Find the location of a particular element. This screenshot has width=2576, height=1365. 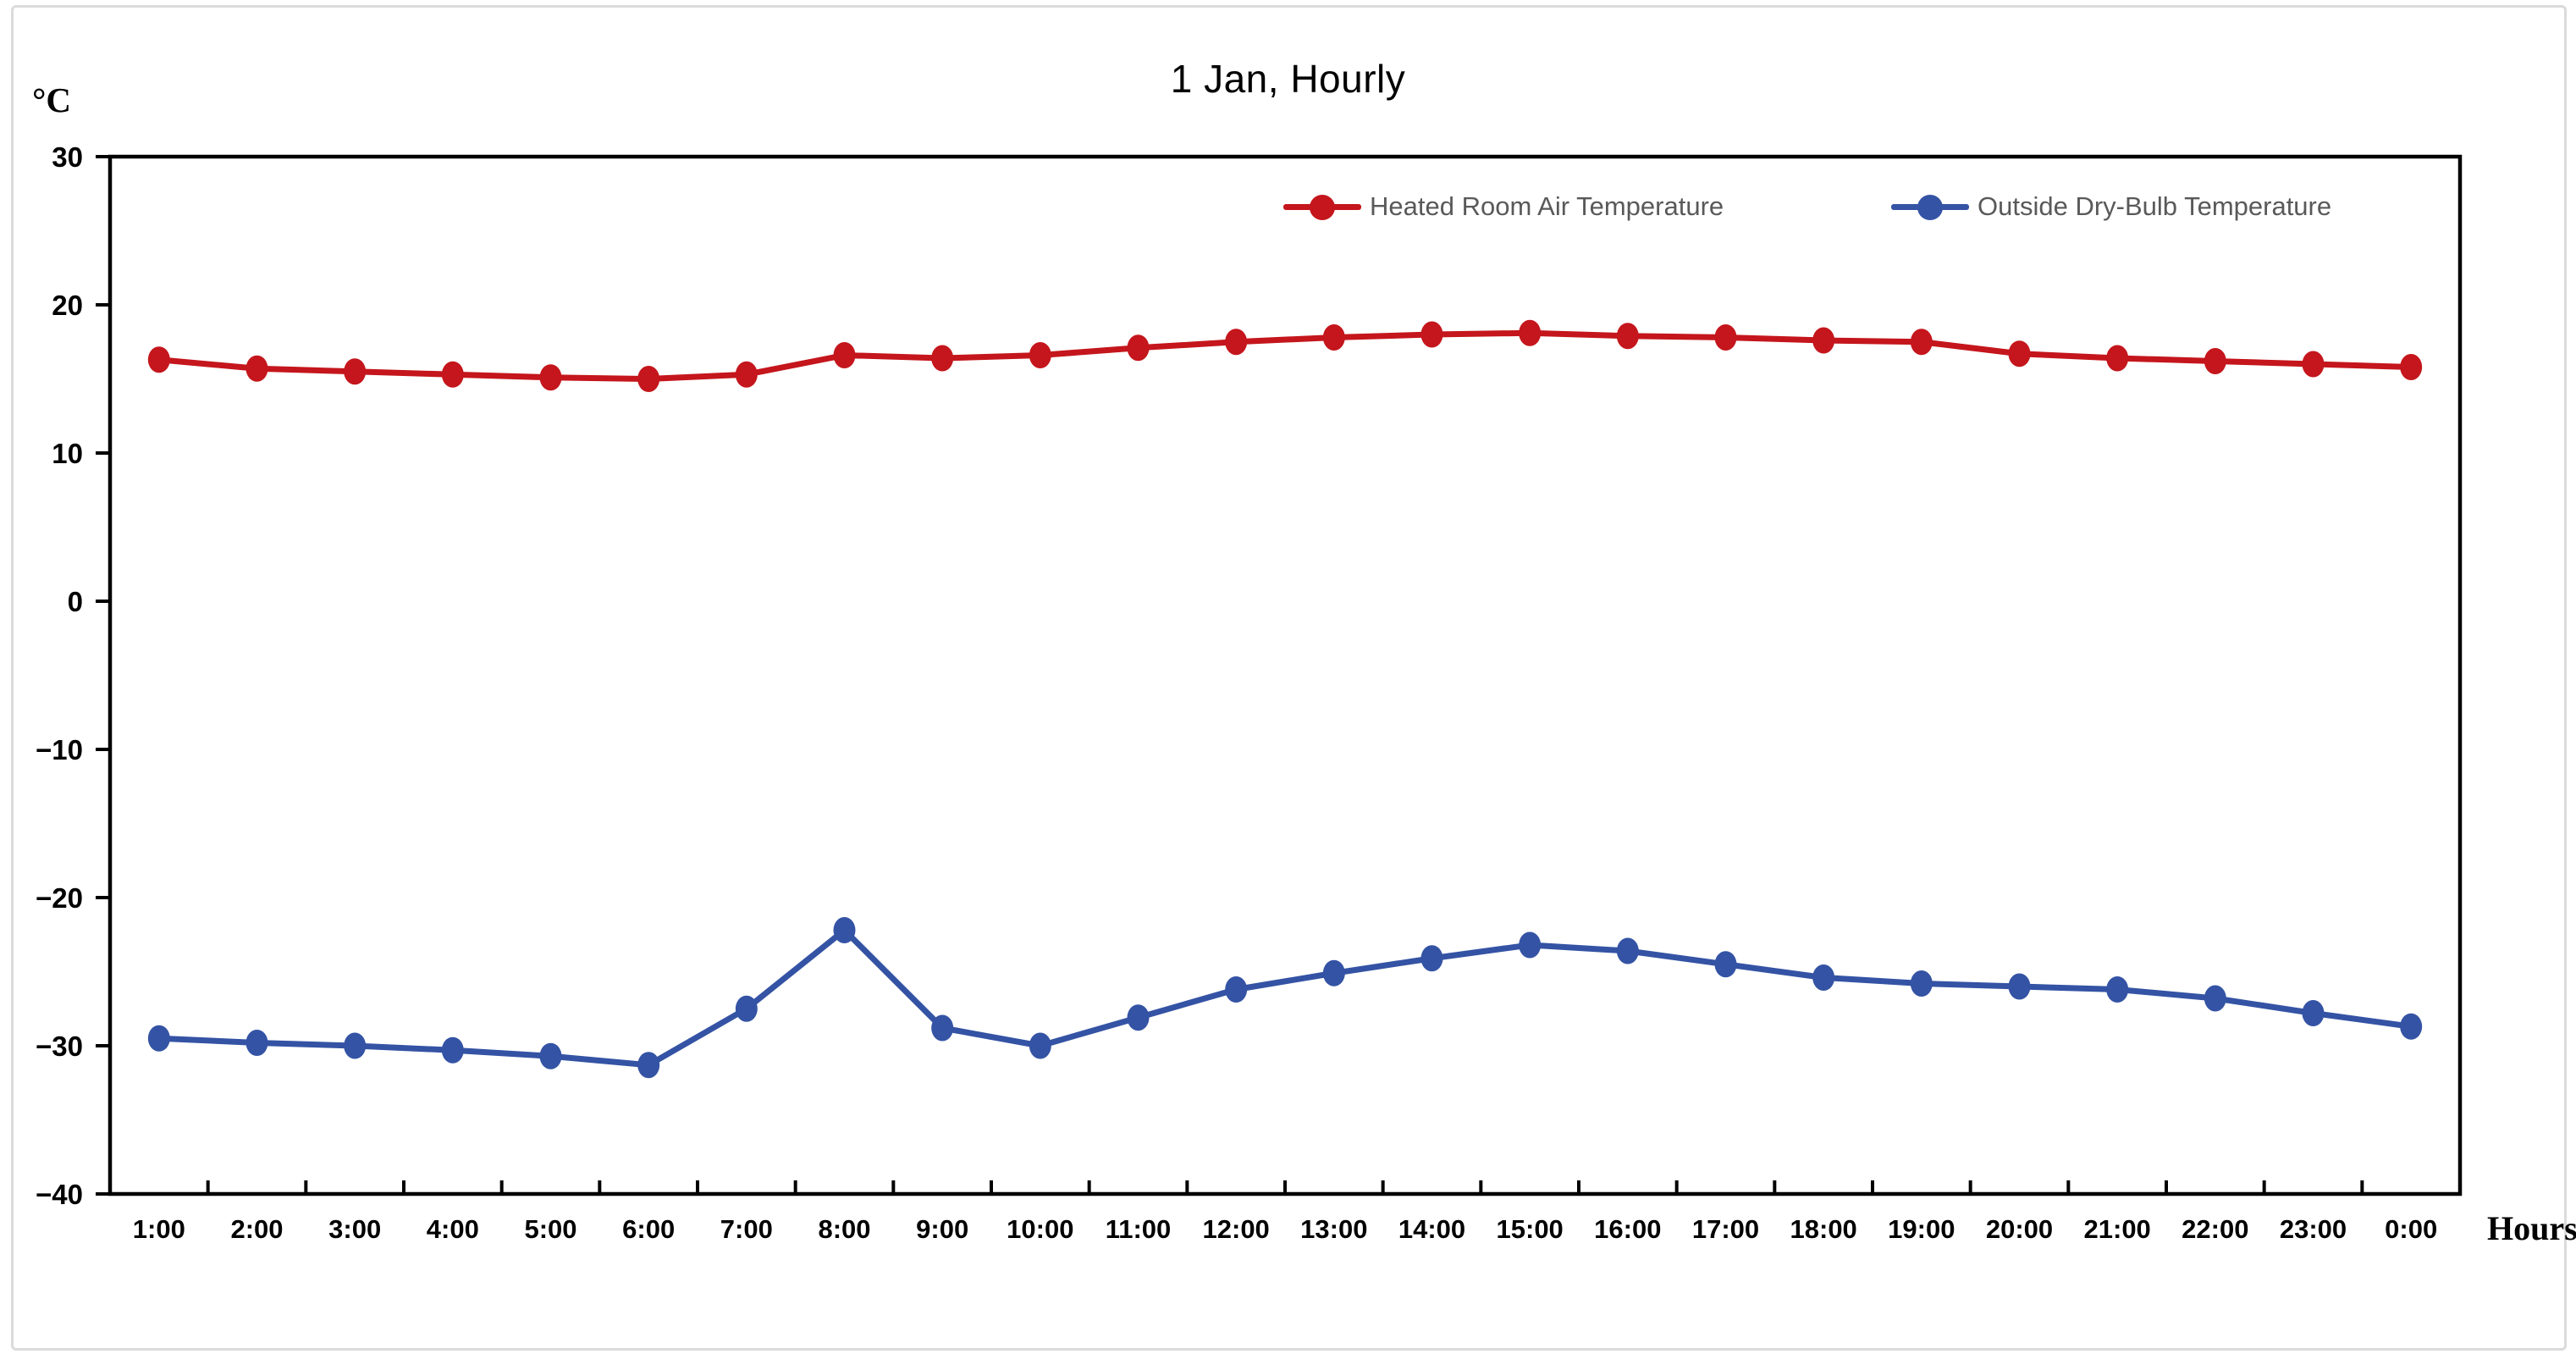

x-tick-label: 9:00 is located at coordinates (942, 1229).